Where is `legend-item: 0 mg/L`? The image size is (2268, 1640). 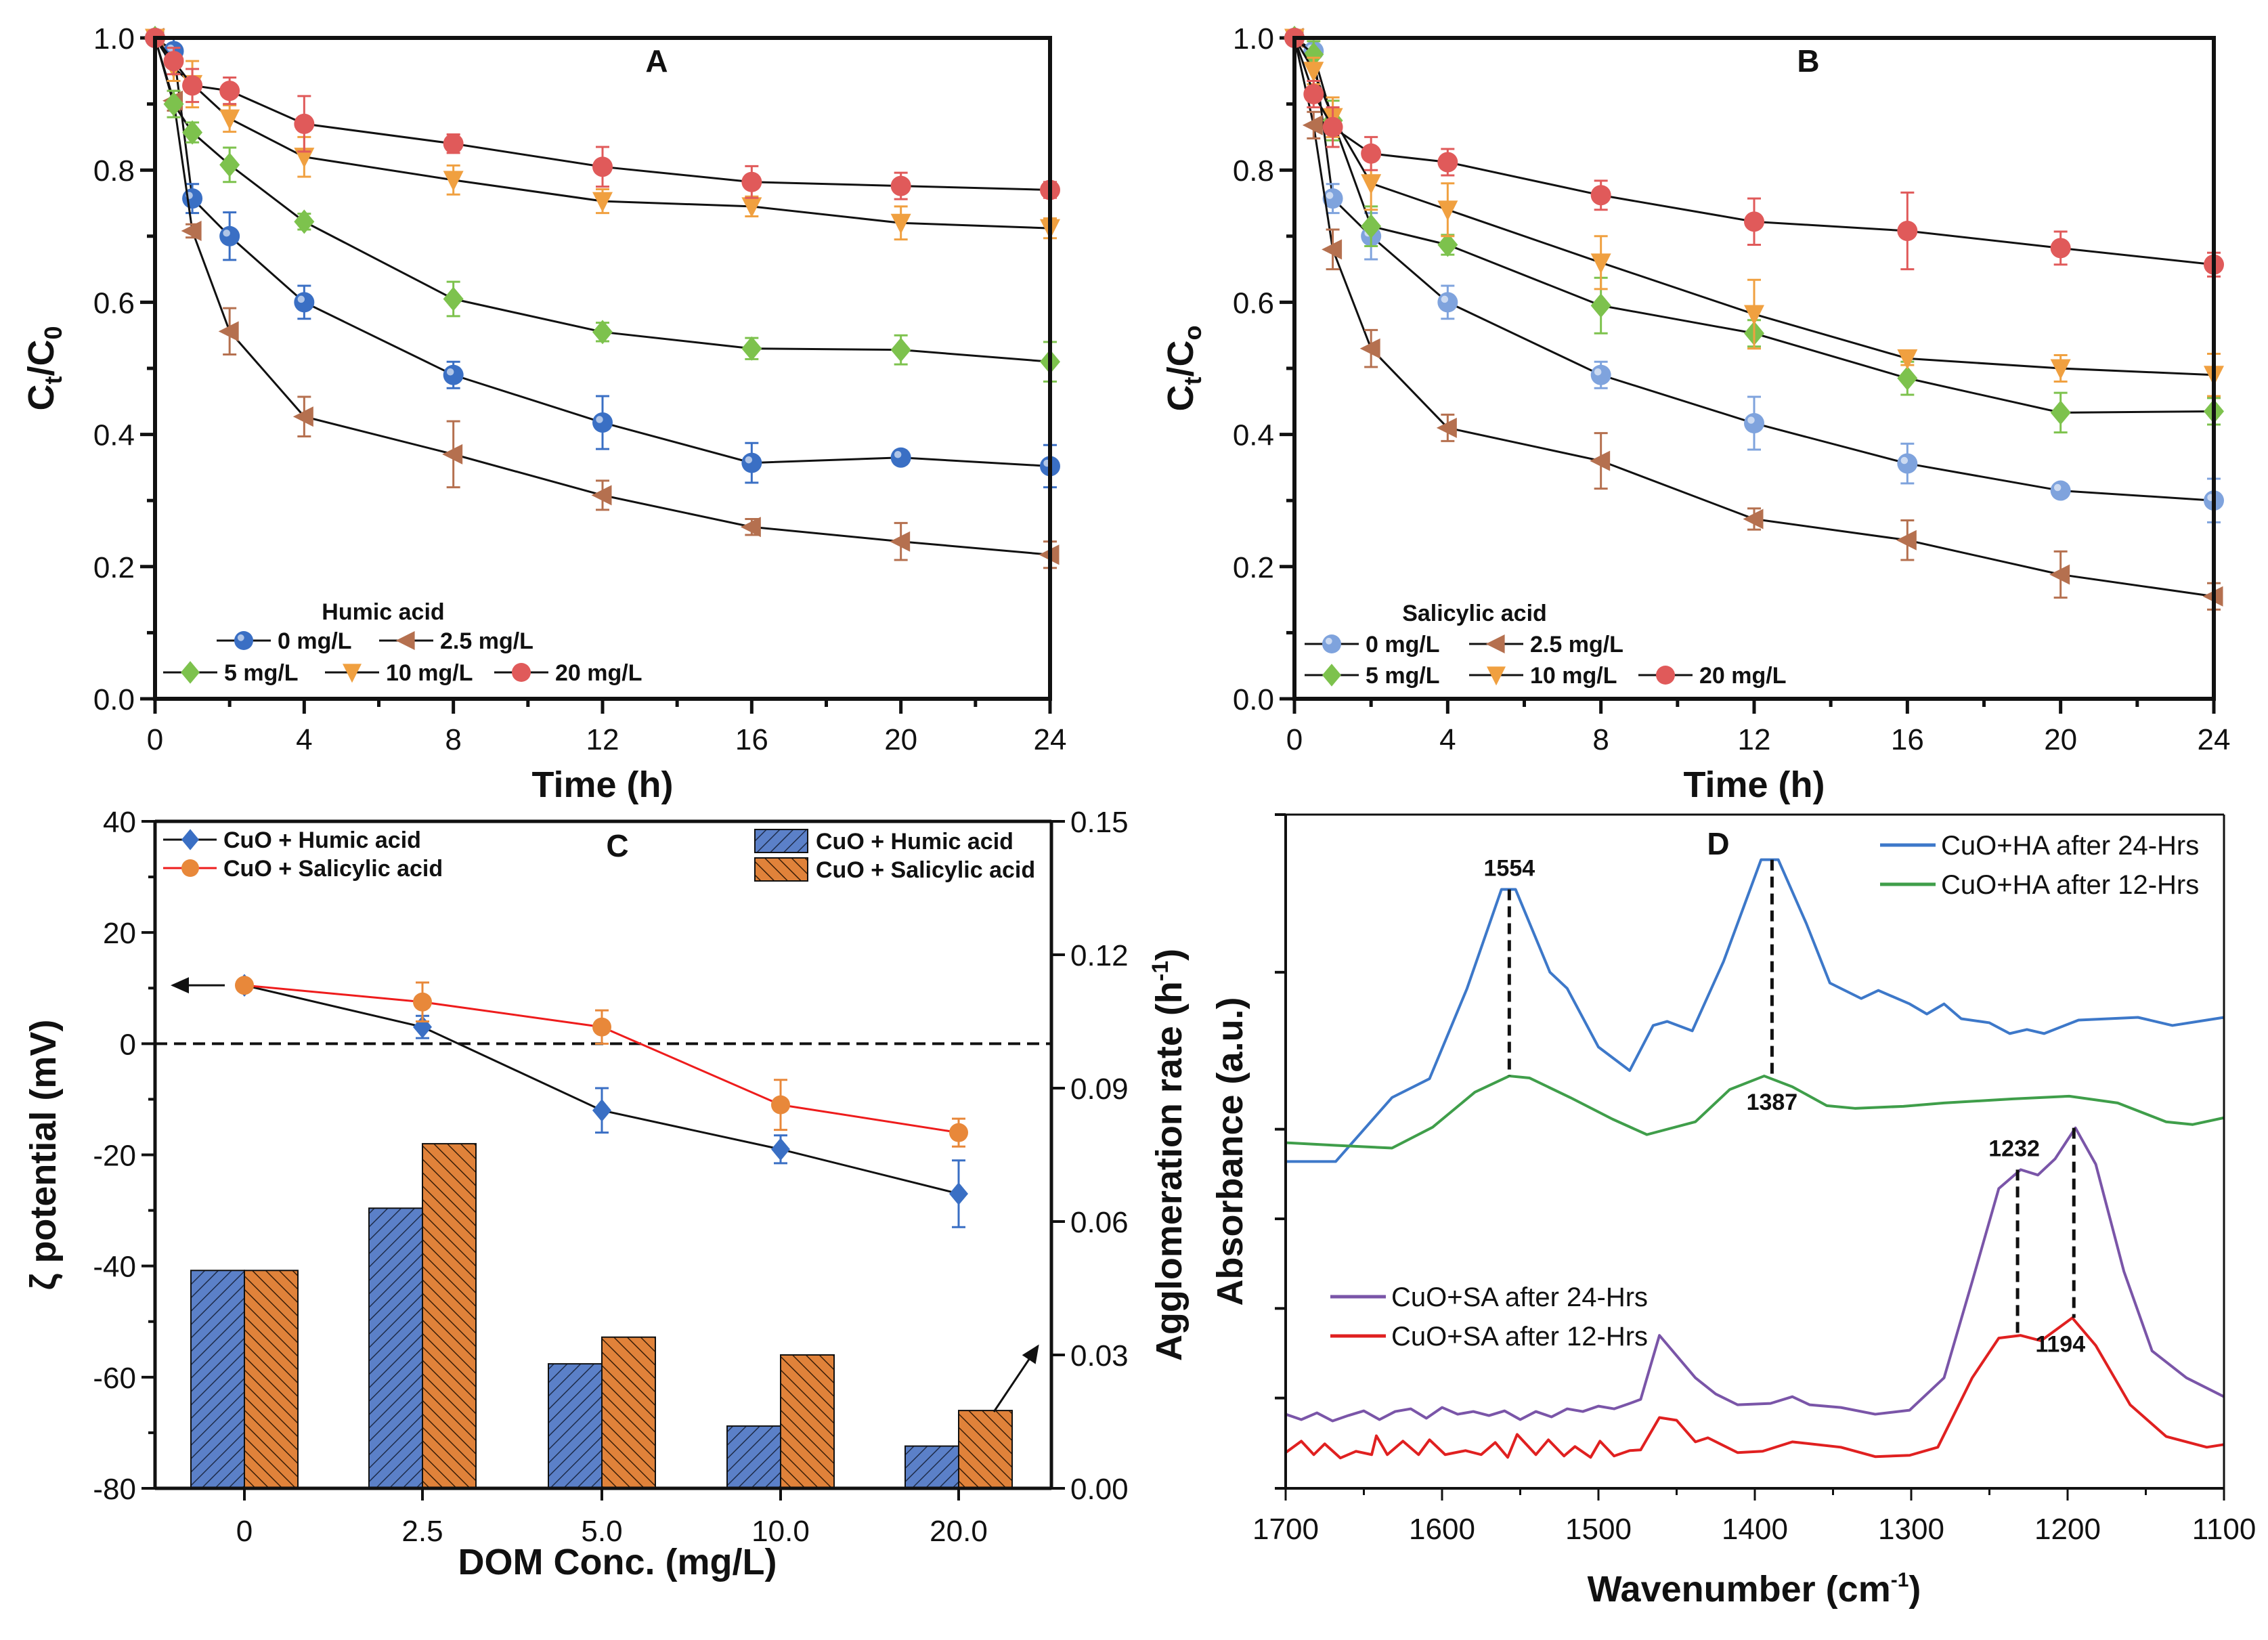 legend-item: 0 mg/L is located at coordinates (284, 641).